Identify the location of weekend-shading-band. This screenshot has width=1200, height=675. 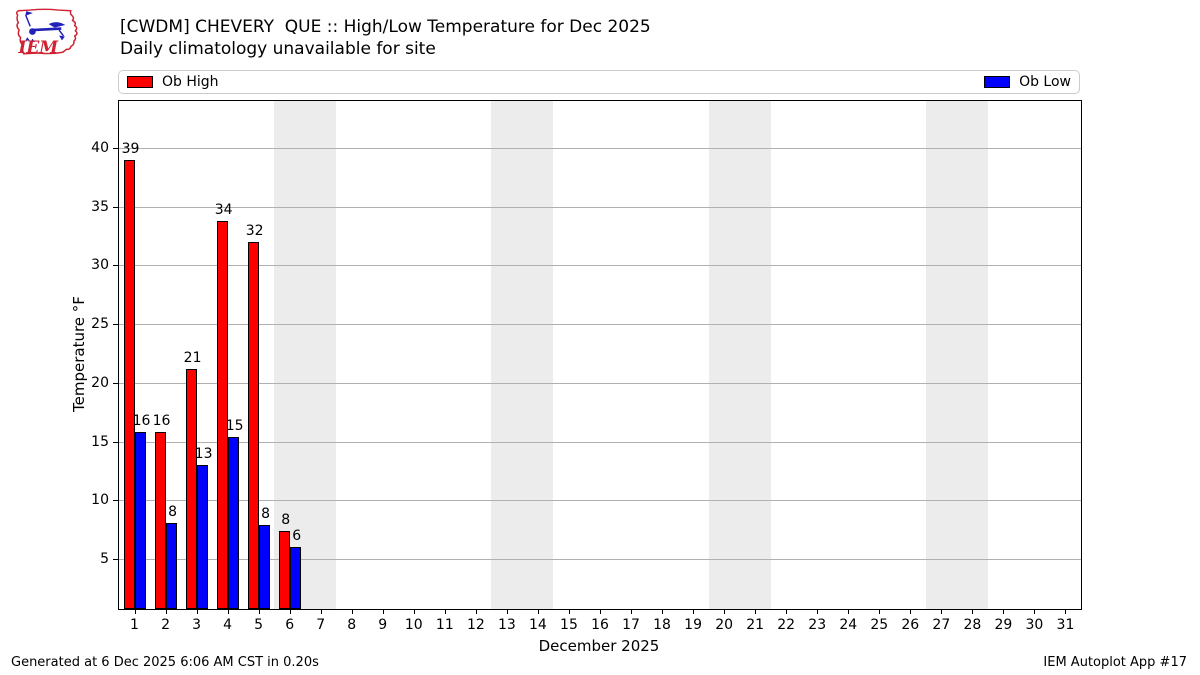
(522, 355).